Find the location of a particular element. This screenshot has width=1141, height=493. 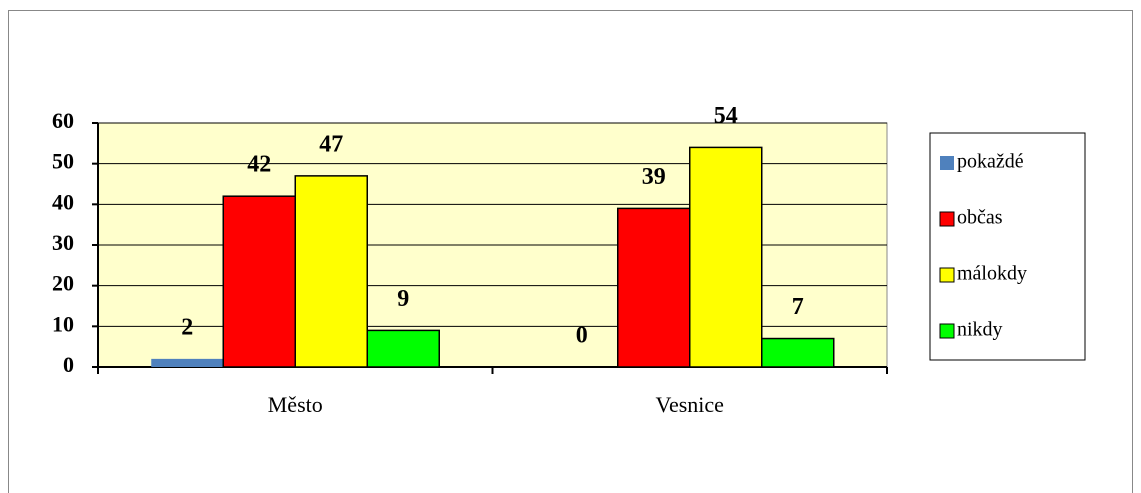

legend-label: občas is located at coordinates (980, 218).